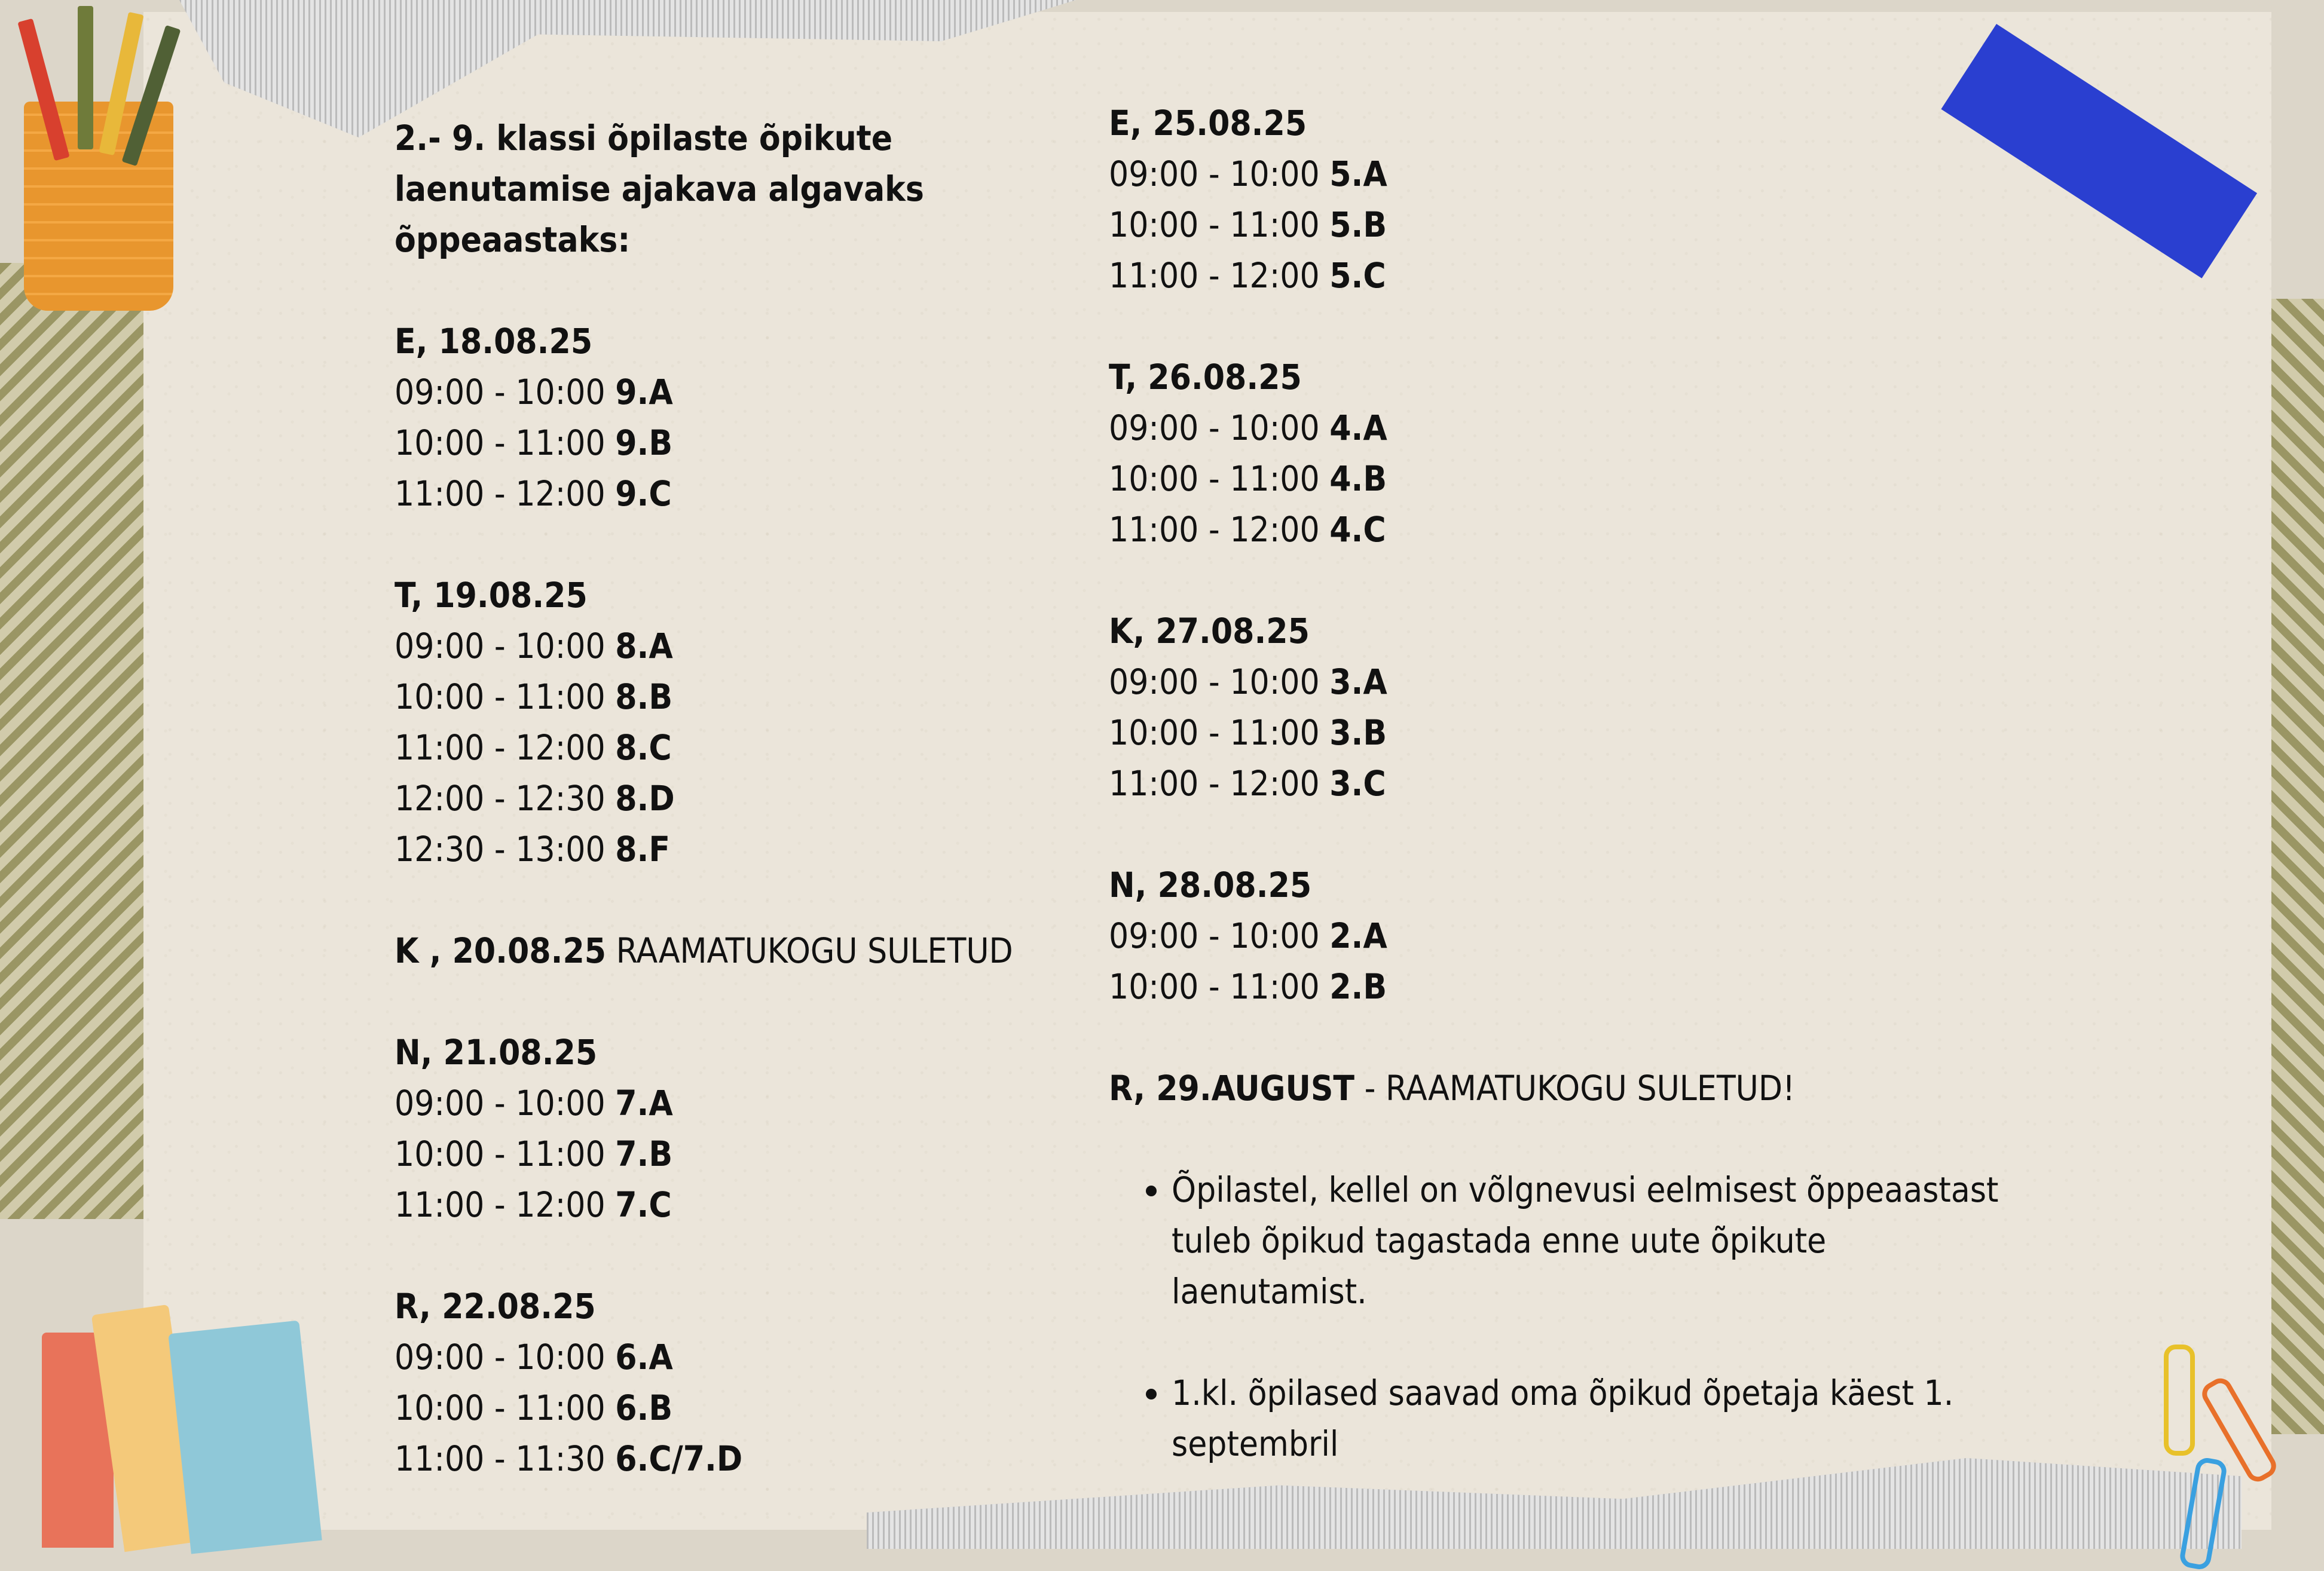 The width and height of the screenshot is (2324, 1571). What do you see at coordinates (1210, 885) in the screenshot?
I see `day-label: N, 28.08.25` at bounding box center [1210, 885].